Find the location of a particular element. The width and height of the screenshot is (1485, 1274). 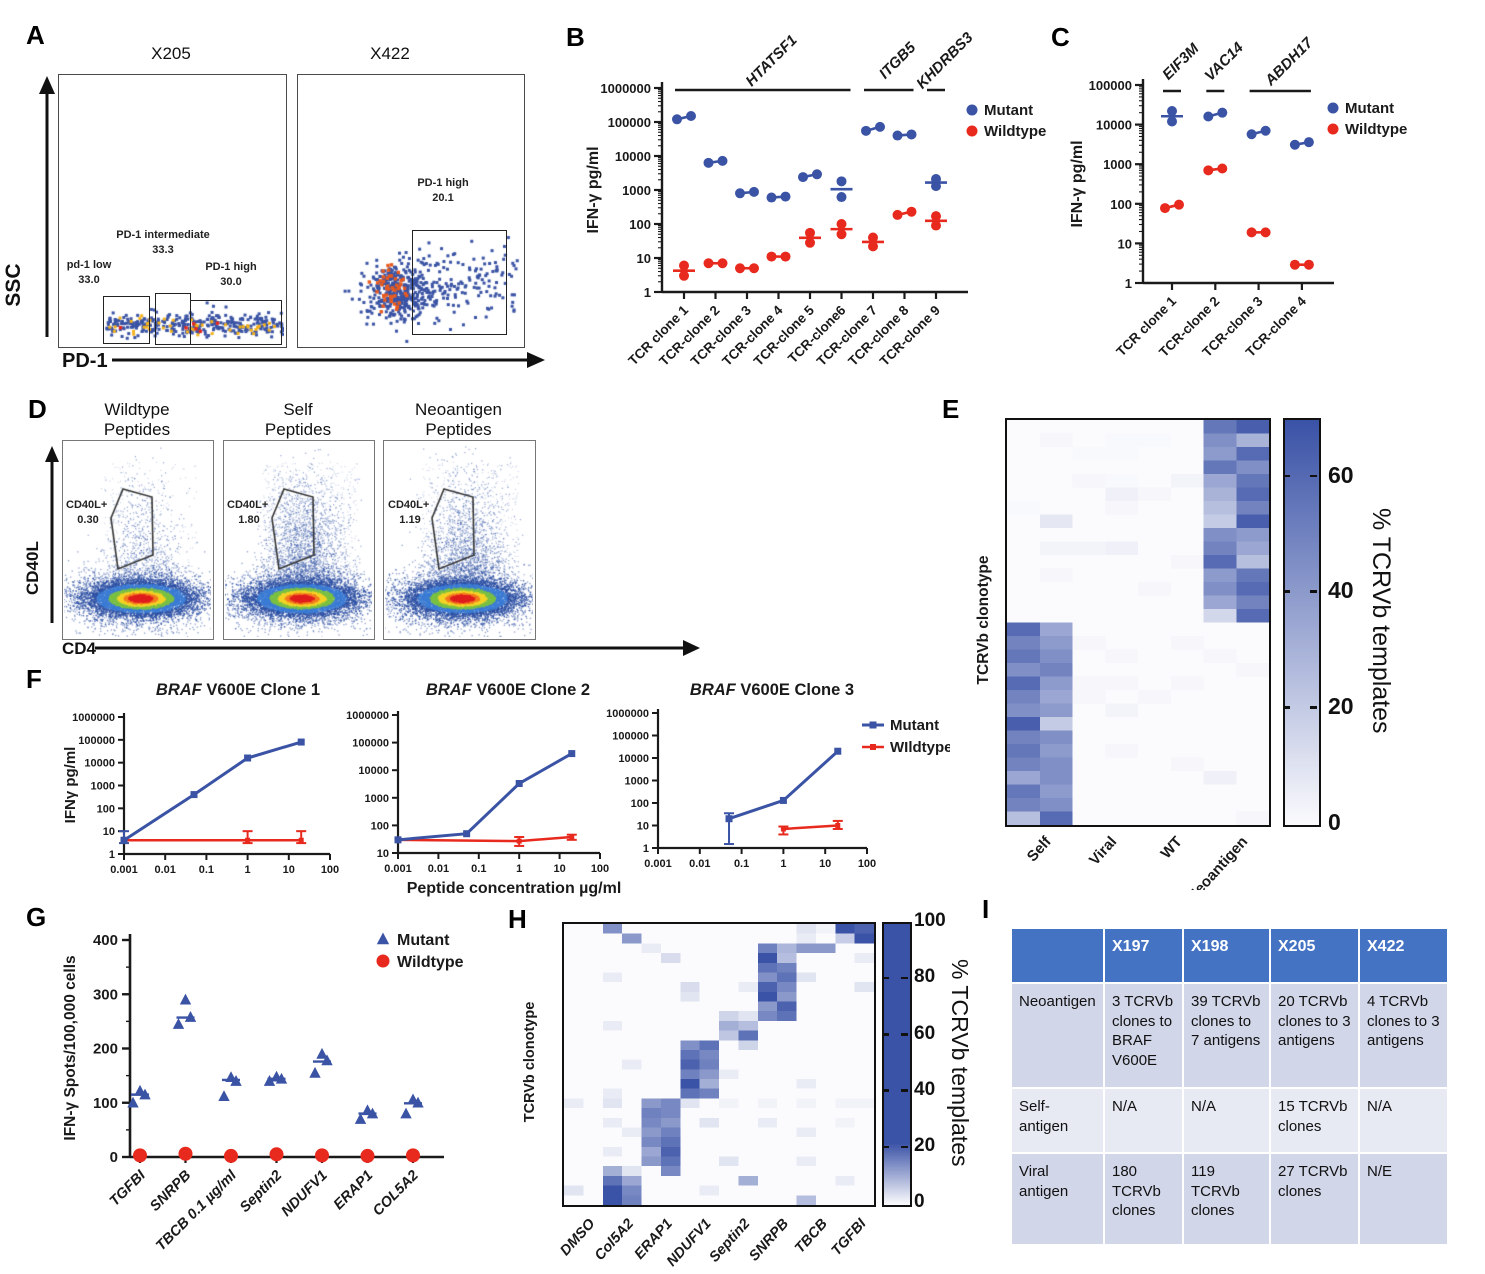

table-cell: 39 TCRVb clones to 7 antigens is located at coordinates (1226, 1035).